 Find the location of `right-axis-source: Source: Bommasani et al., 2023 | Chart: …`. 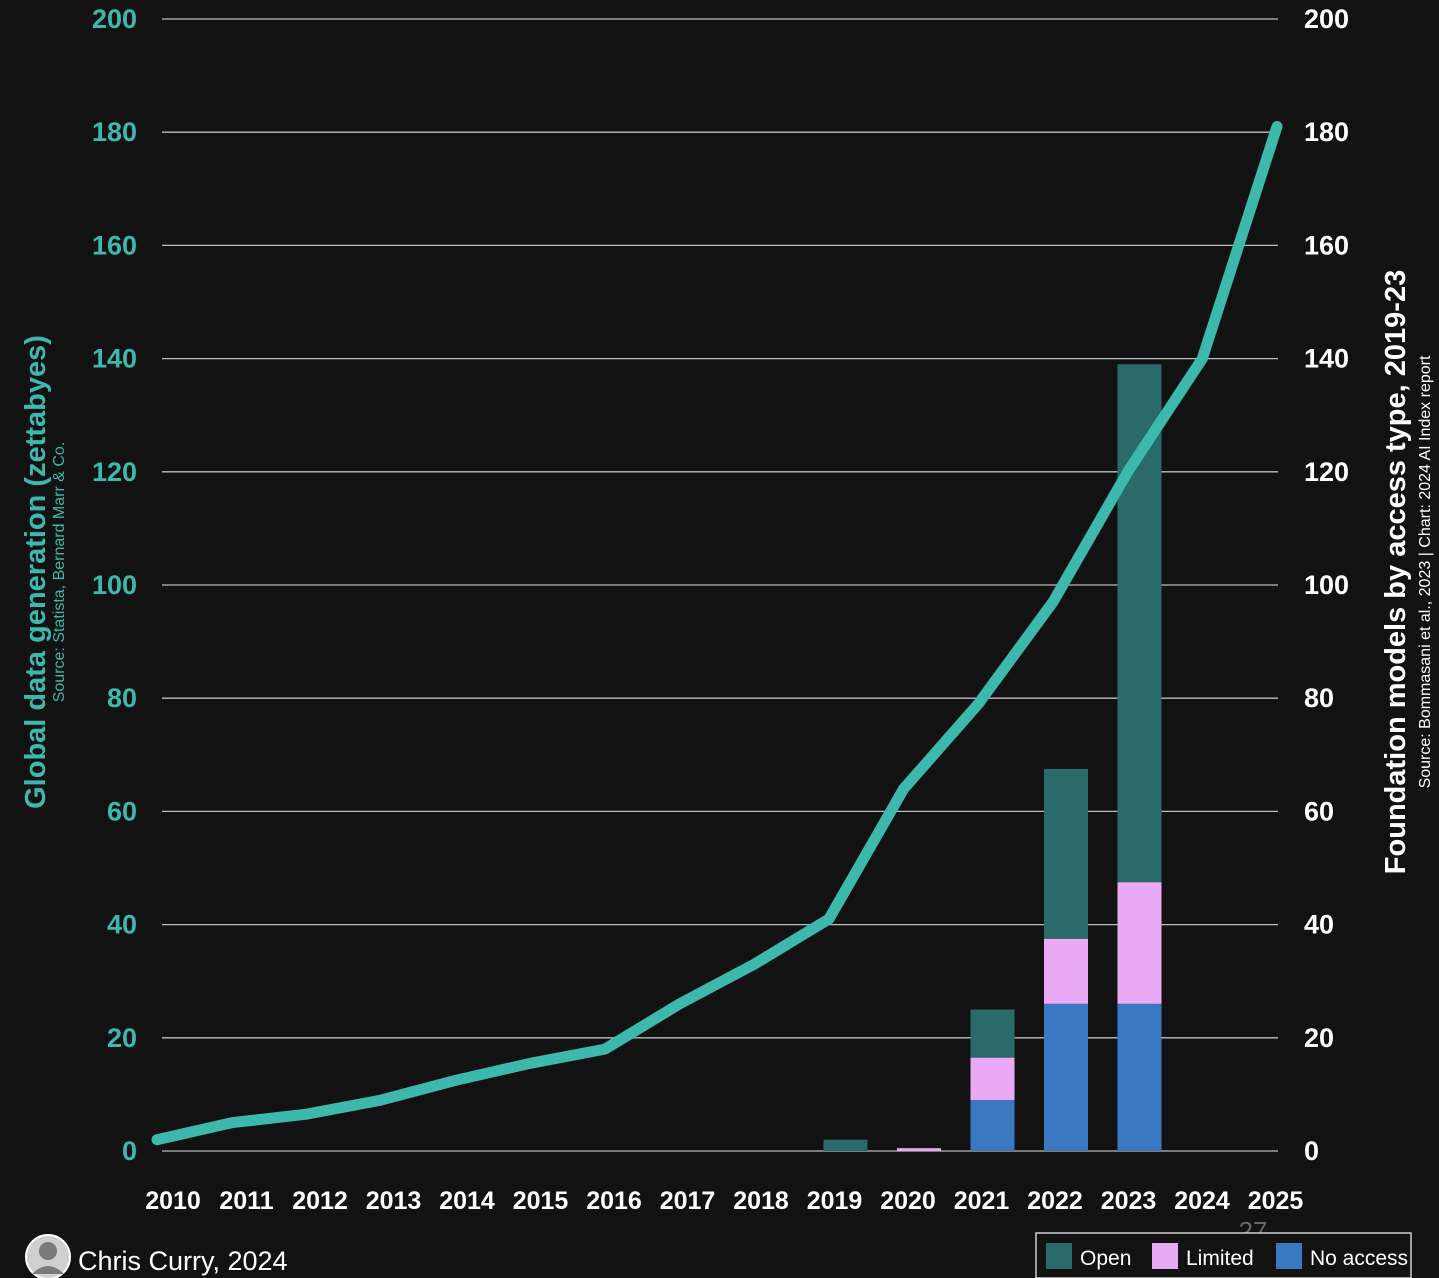

right-axis-source: Source: Bommasani et al., 2023 | Chart: … is located at coordinates (1425, 571).